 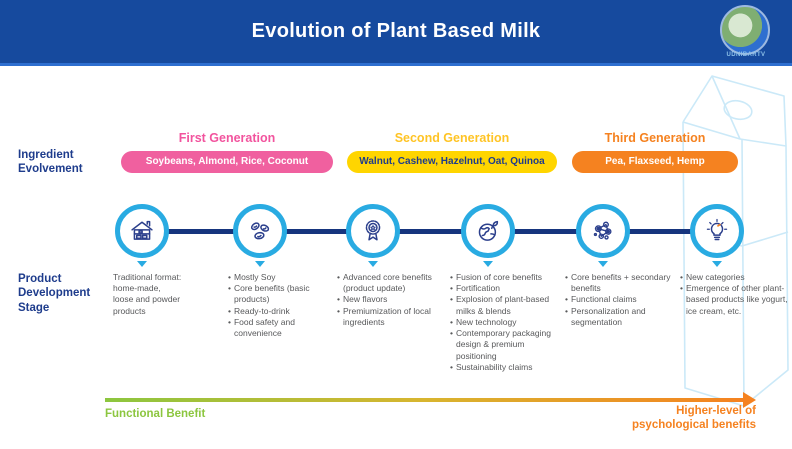 What do you see at coordinates (694, 418) in the screenshot?
I see `psychological-benefits-label: Higher-level of psychological benefits` at bounding box center [694, 418].